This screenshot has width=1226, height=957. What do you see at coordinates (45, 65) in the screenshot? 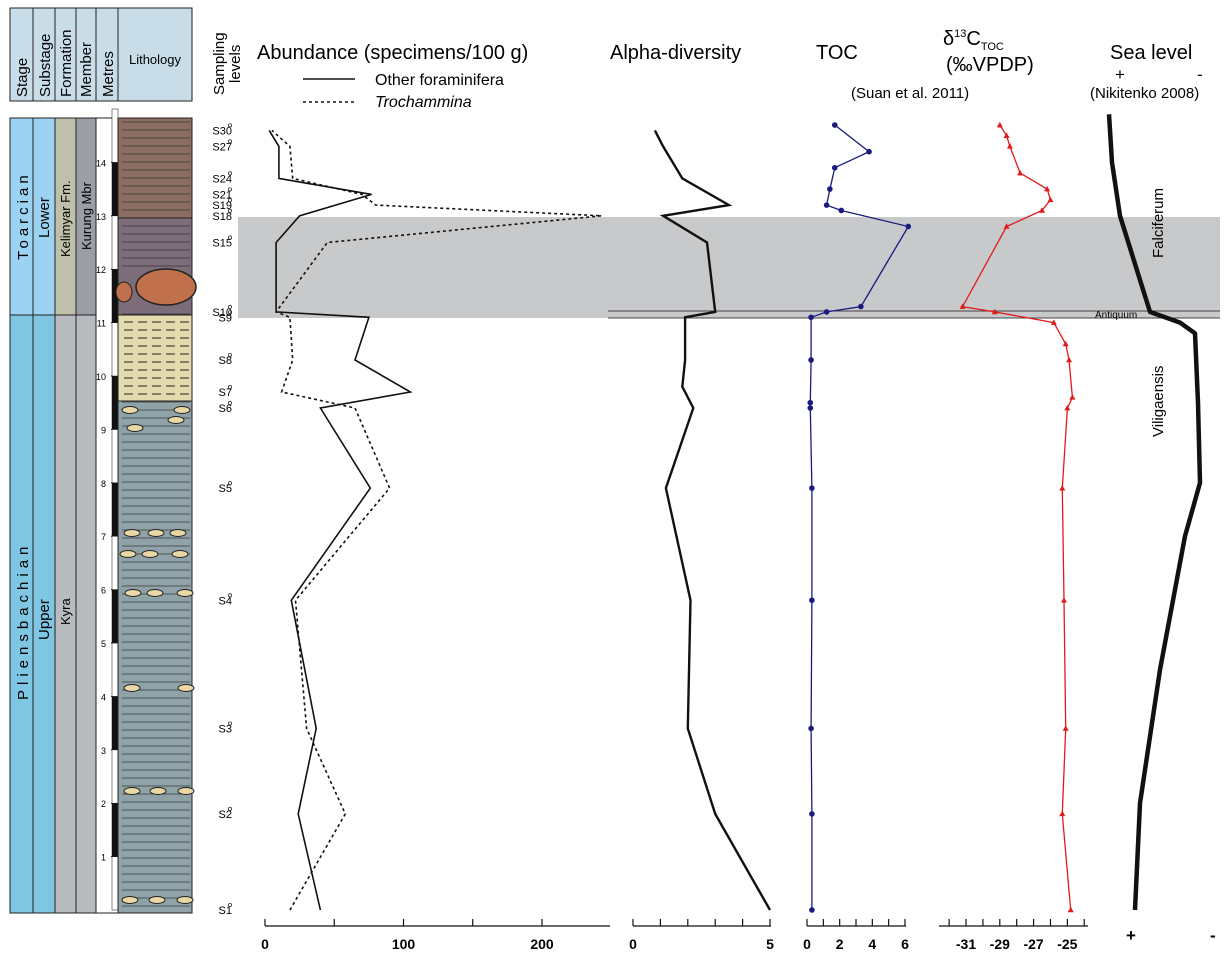
I see `header-substage: Substage` at bounding box center [45, 65].